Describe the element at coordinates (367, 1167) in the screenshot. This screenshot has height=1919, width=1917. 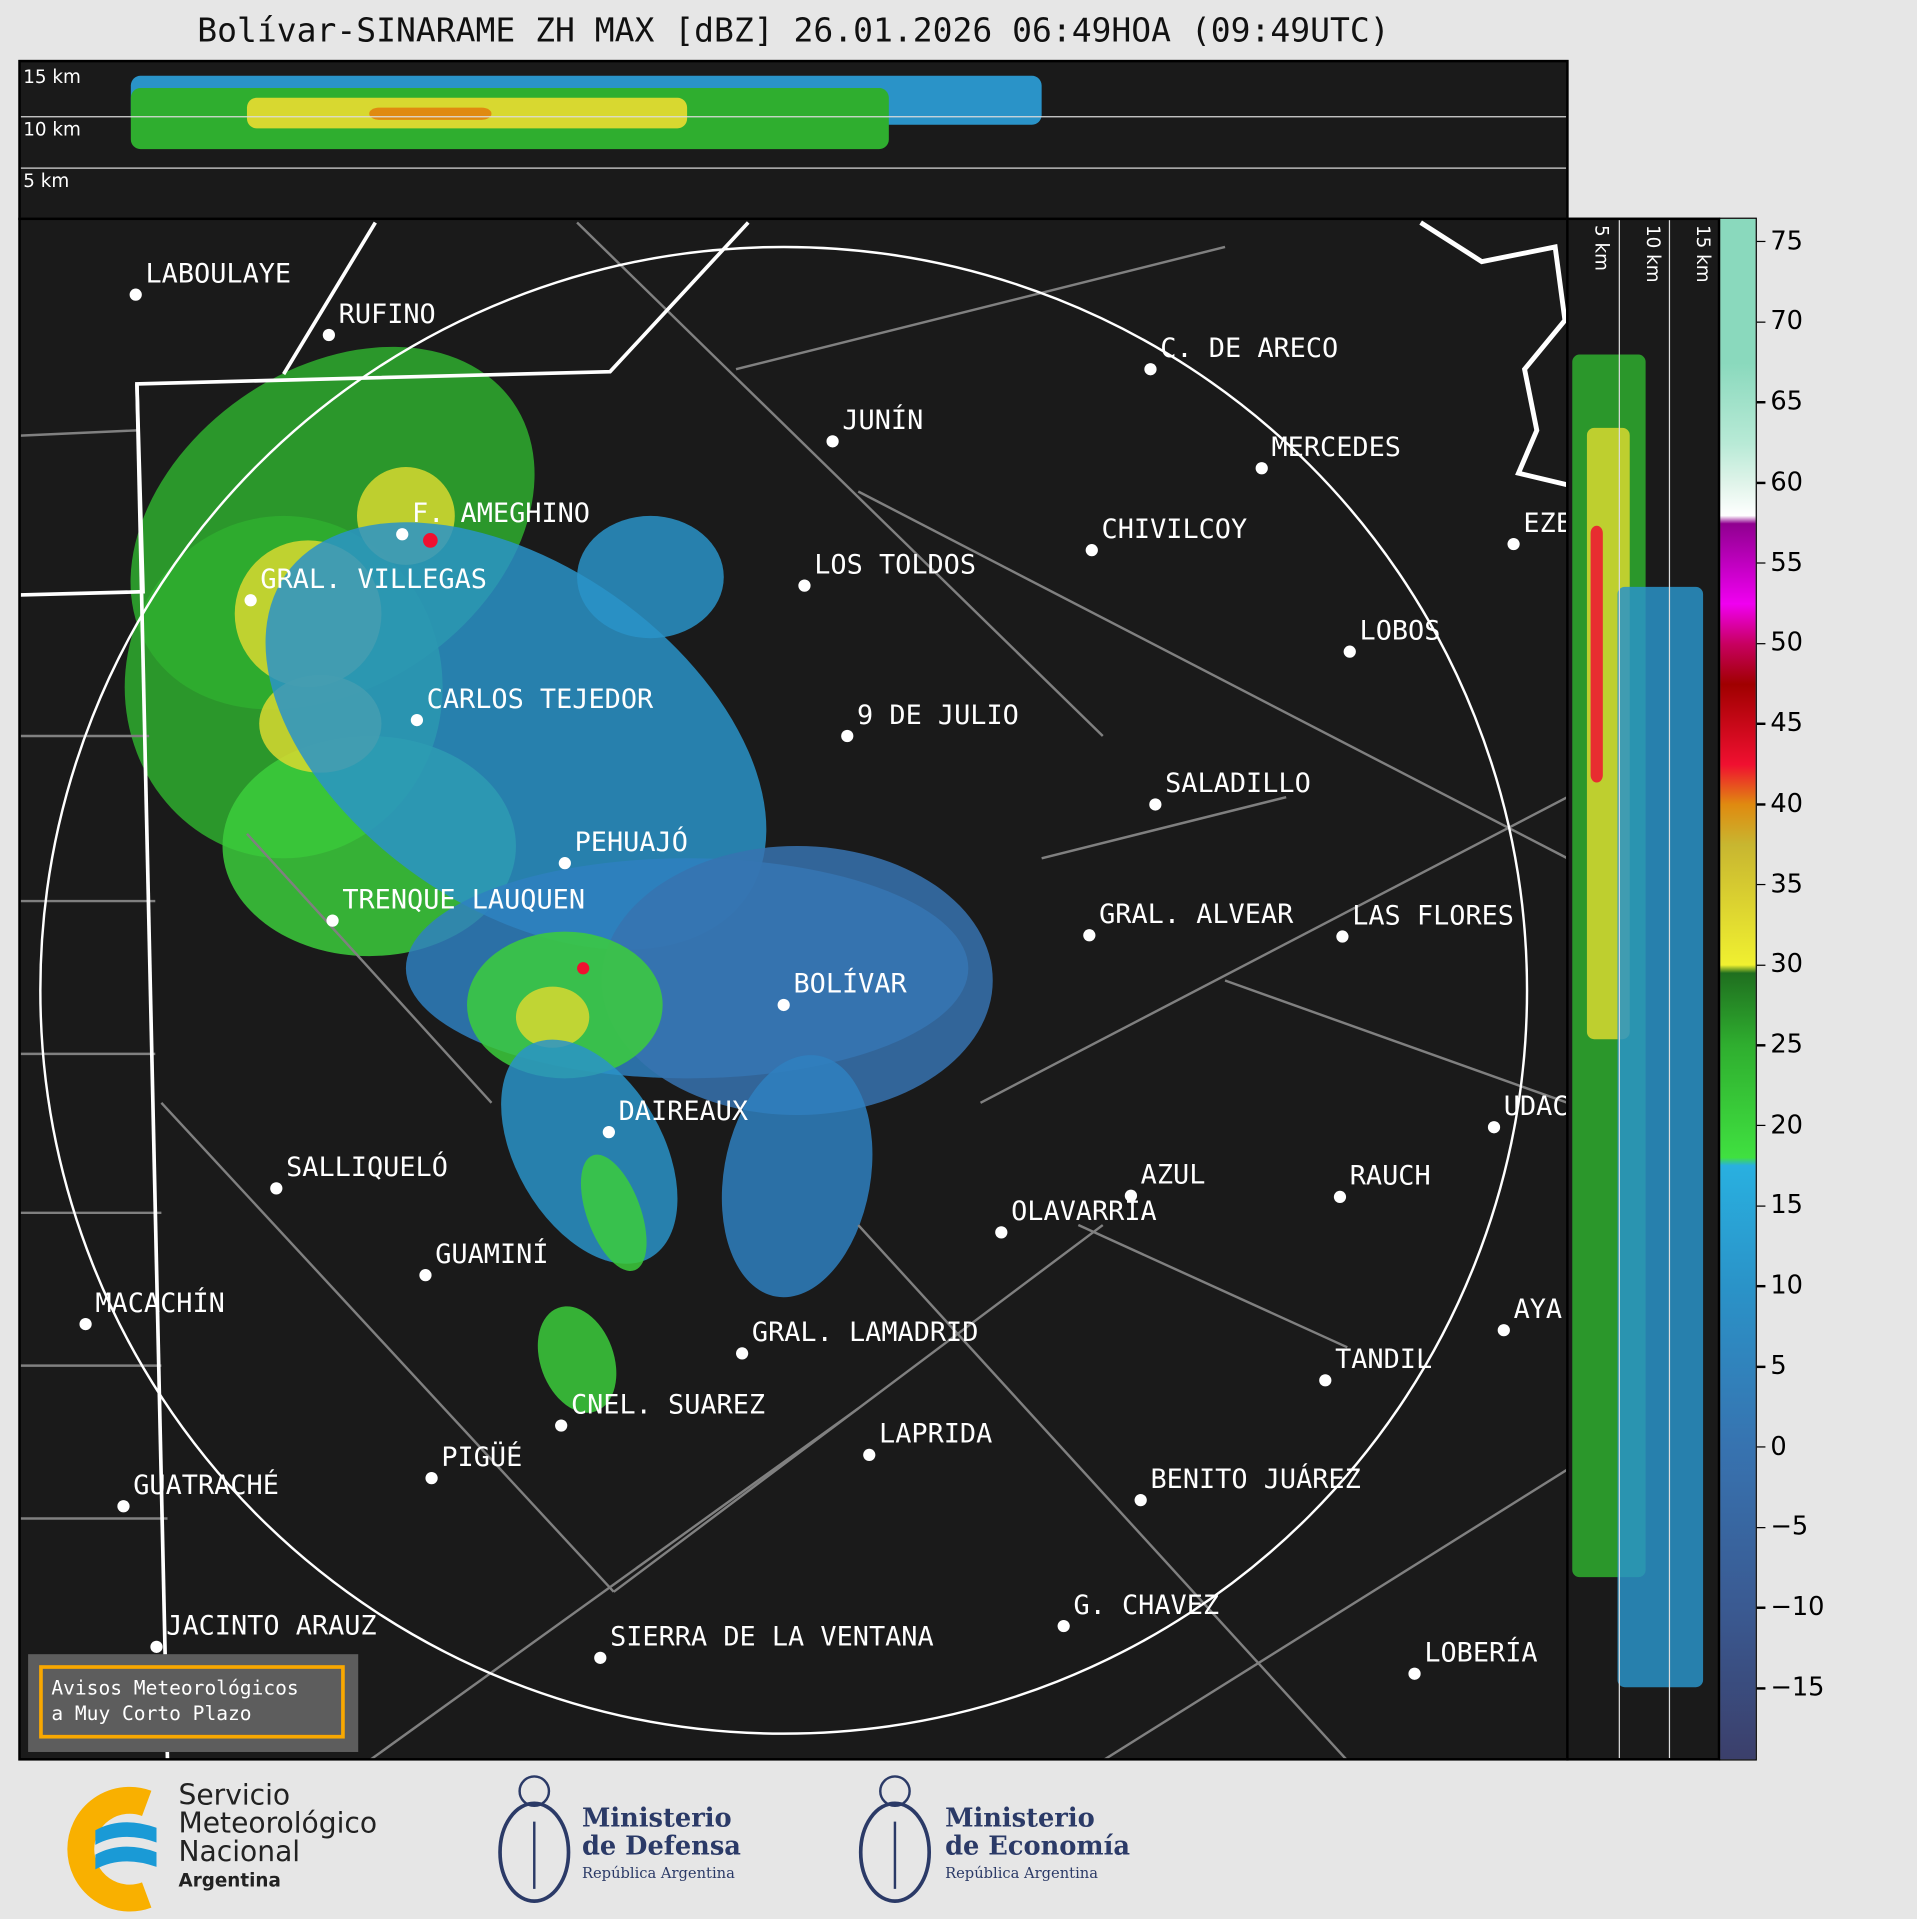
I see `city-label: SALLIQUELÓ` at that location.